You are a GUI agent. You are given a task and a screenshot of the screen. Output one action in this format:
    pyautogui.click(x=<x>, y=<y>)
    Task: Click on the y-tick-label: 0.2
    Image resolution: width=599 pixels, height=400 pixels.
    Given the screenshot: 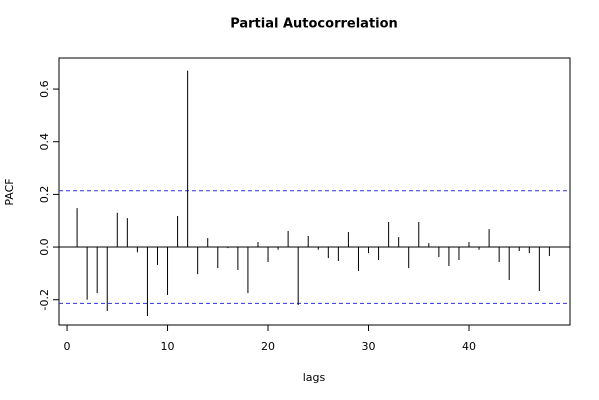 What is the action you would take?
    pyautogui.click(x=44, y=195)
    